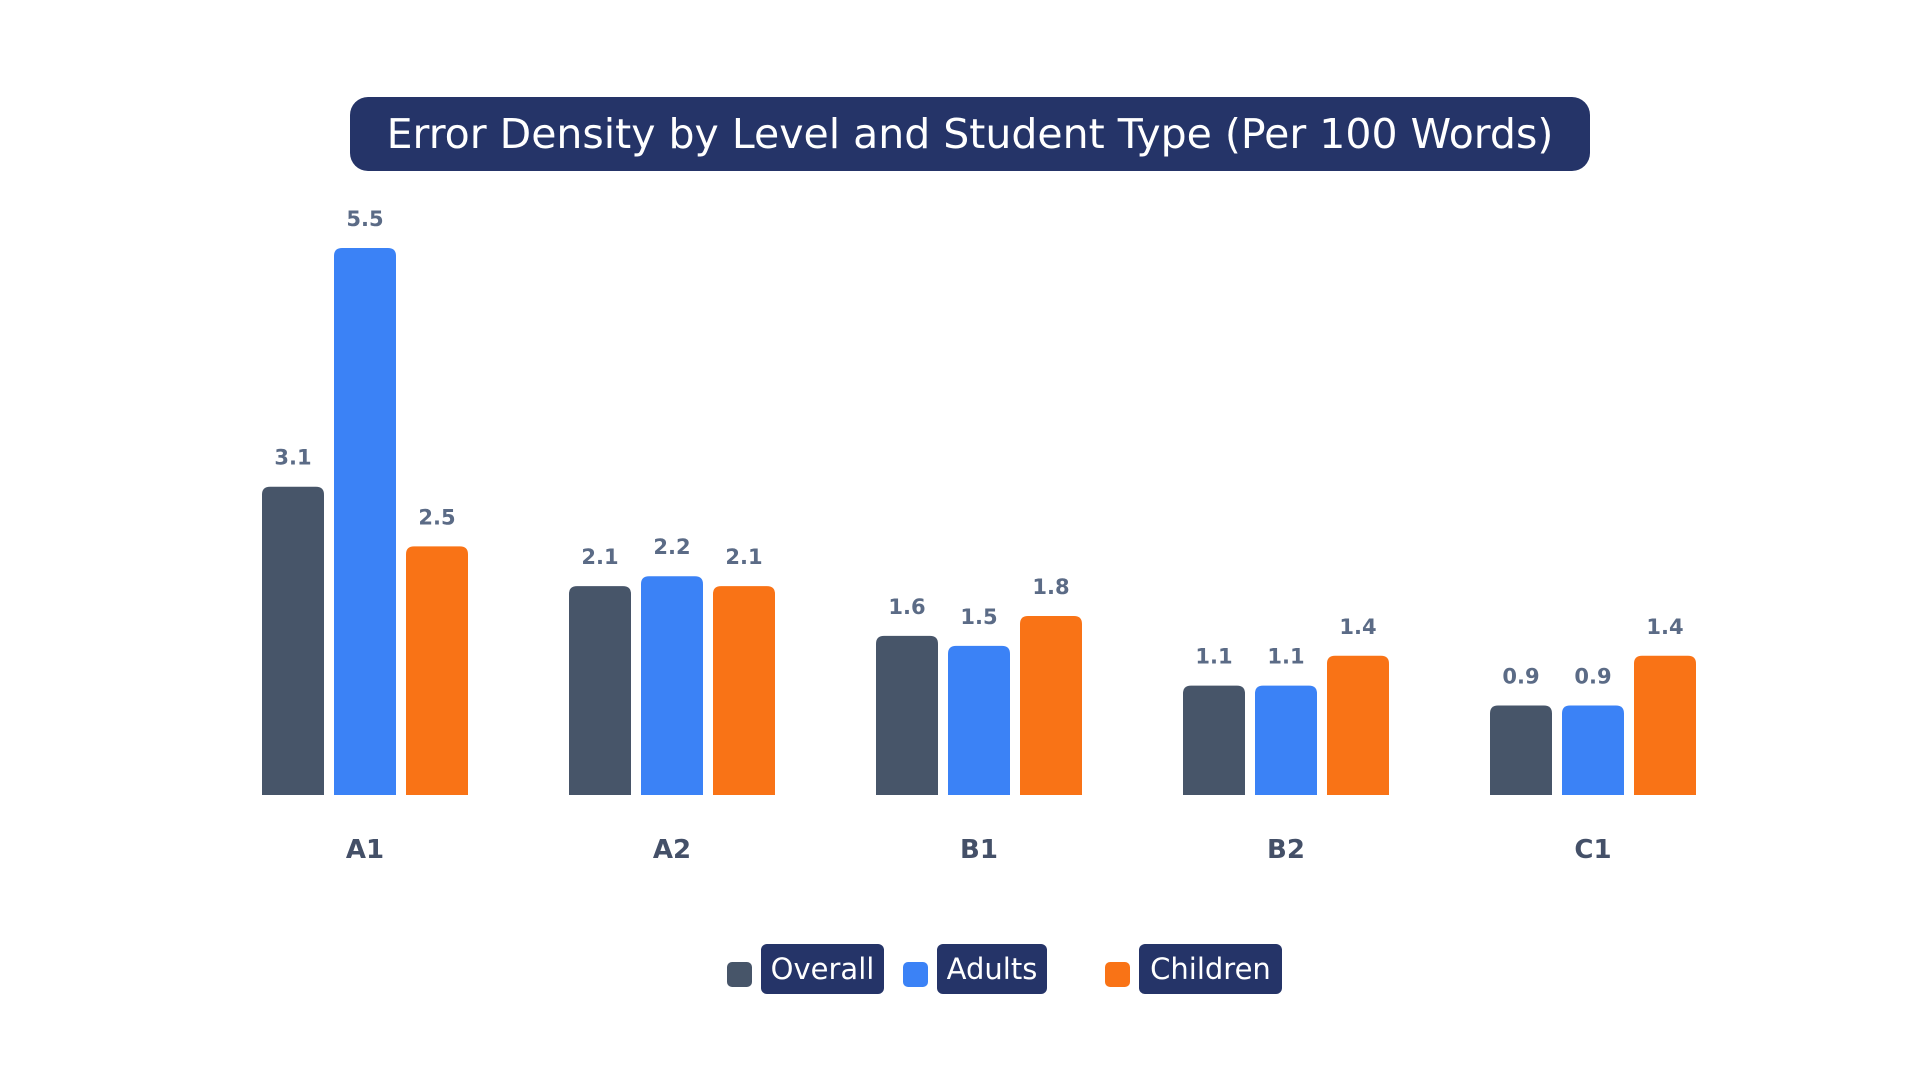 The image size is (1920, 1080). I want to click on data-label-children-a1: 2.5, so click(436, 517).